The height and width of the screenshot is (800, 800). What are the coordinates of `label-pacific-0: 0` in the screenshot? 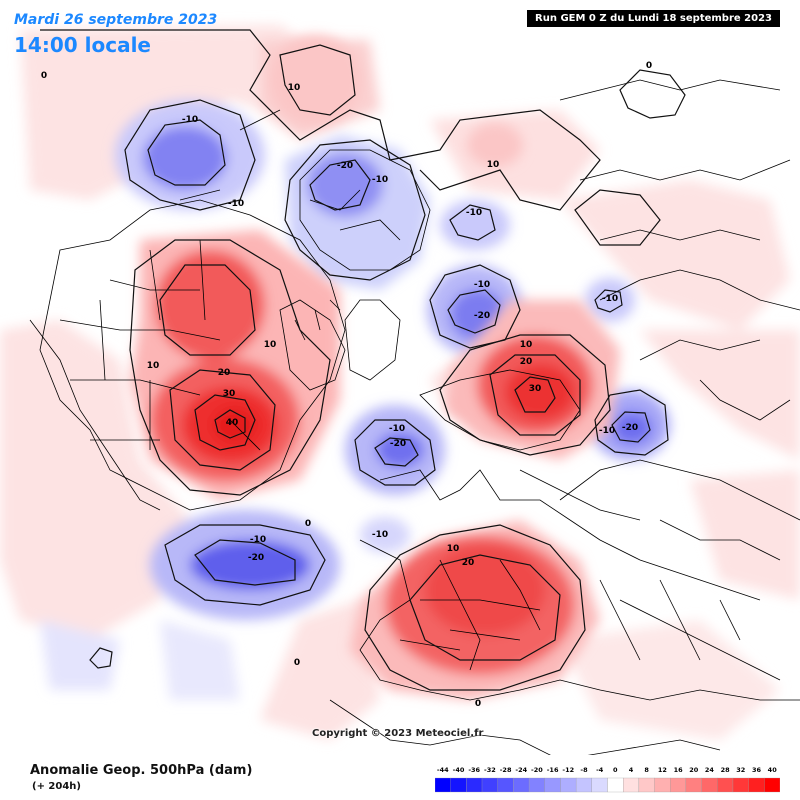 It's located at (308, 524).